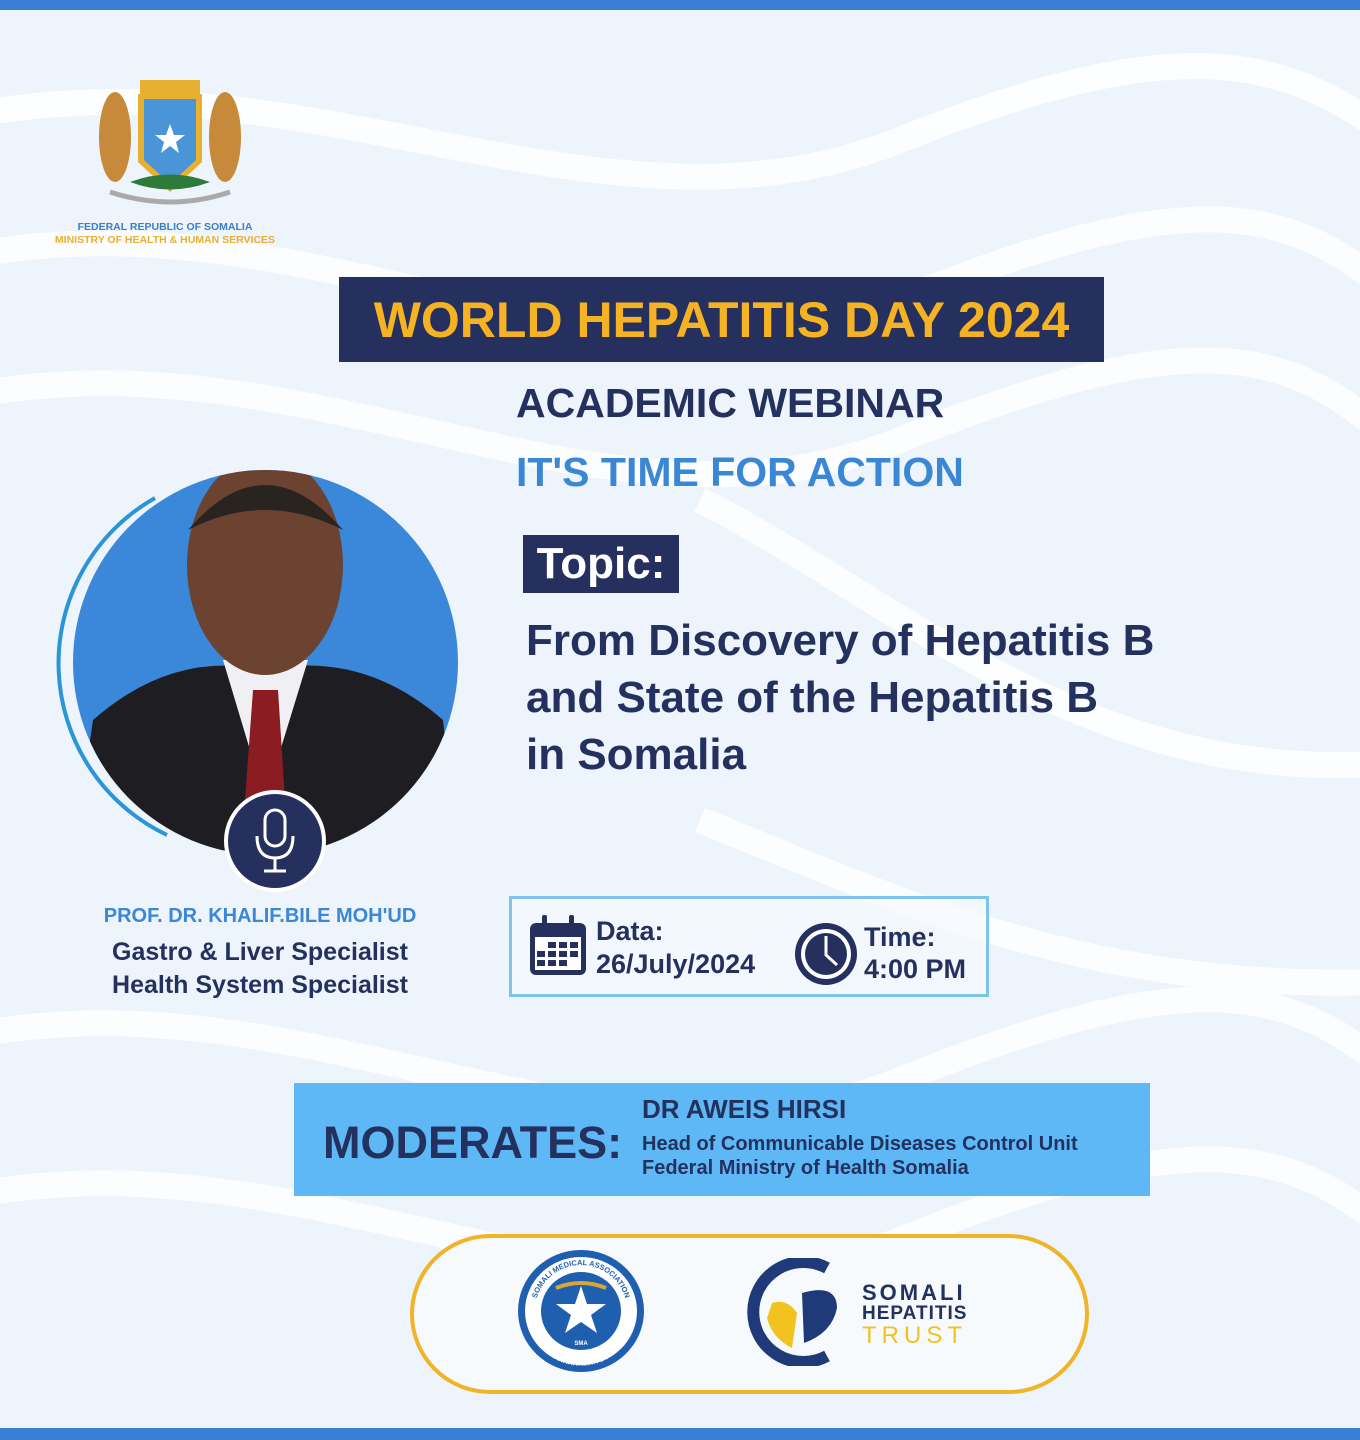  Describe the element at coordinates (260, 952) in the screenshot. I see `speaker-role: Gastro & Liver Specialist` at that location.